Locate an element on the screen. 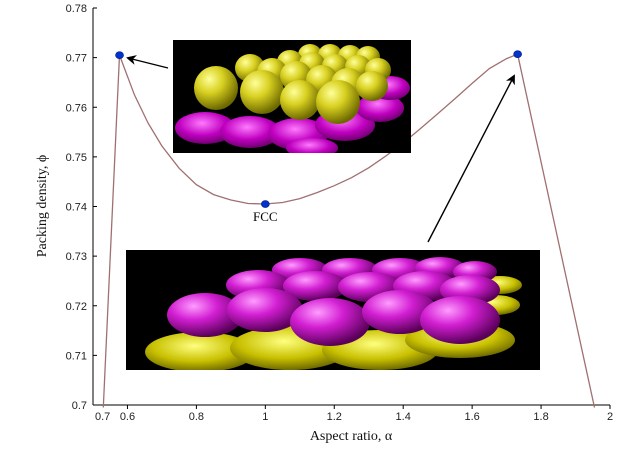 This screenshot has height=454, width=620. y-tick-label: 0.77 is located at coordinates (76, 59).